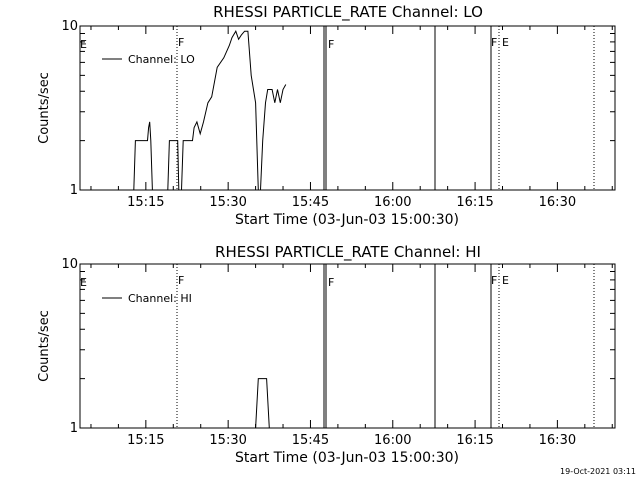  What do you see at coordinates (161, 59) in the screenshot?
I see `legend-entry: Channel: LO` at bounding box center [161, 59].